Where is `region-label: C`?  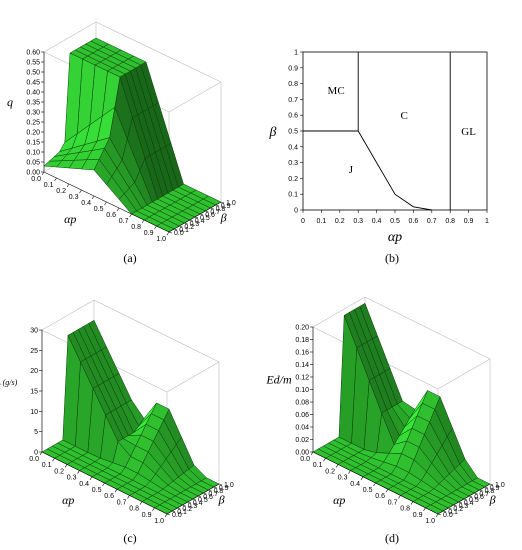
region-label: C is located at coordinates (404, 116).